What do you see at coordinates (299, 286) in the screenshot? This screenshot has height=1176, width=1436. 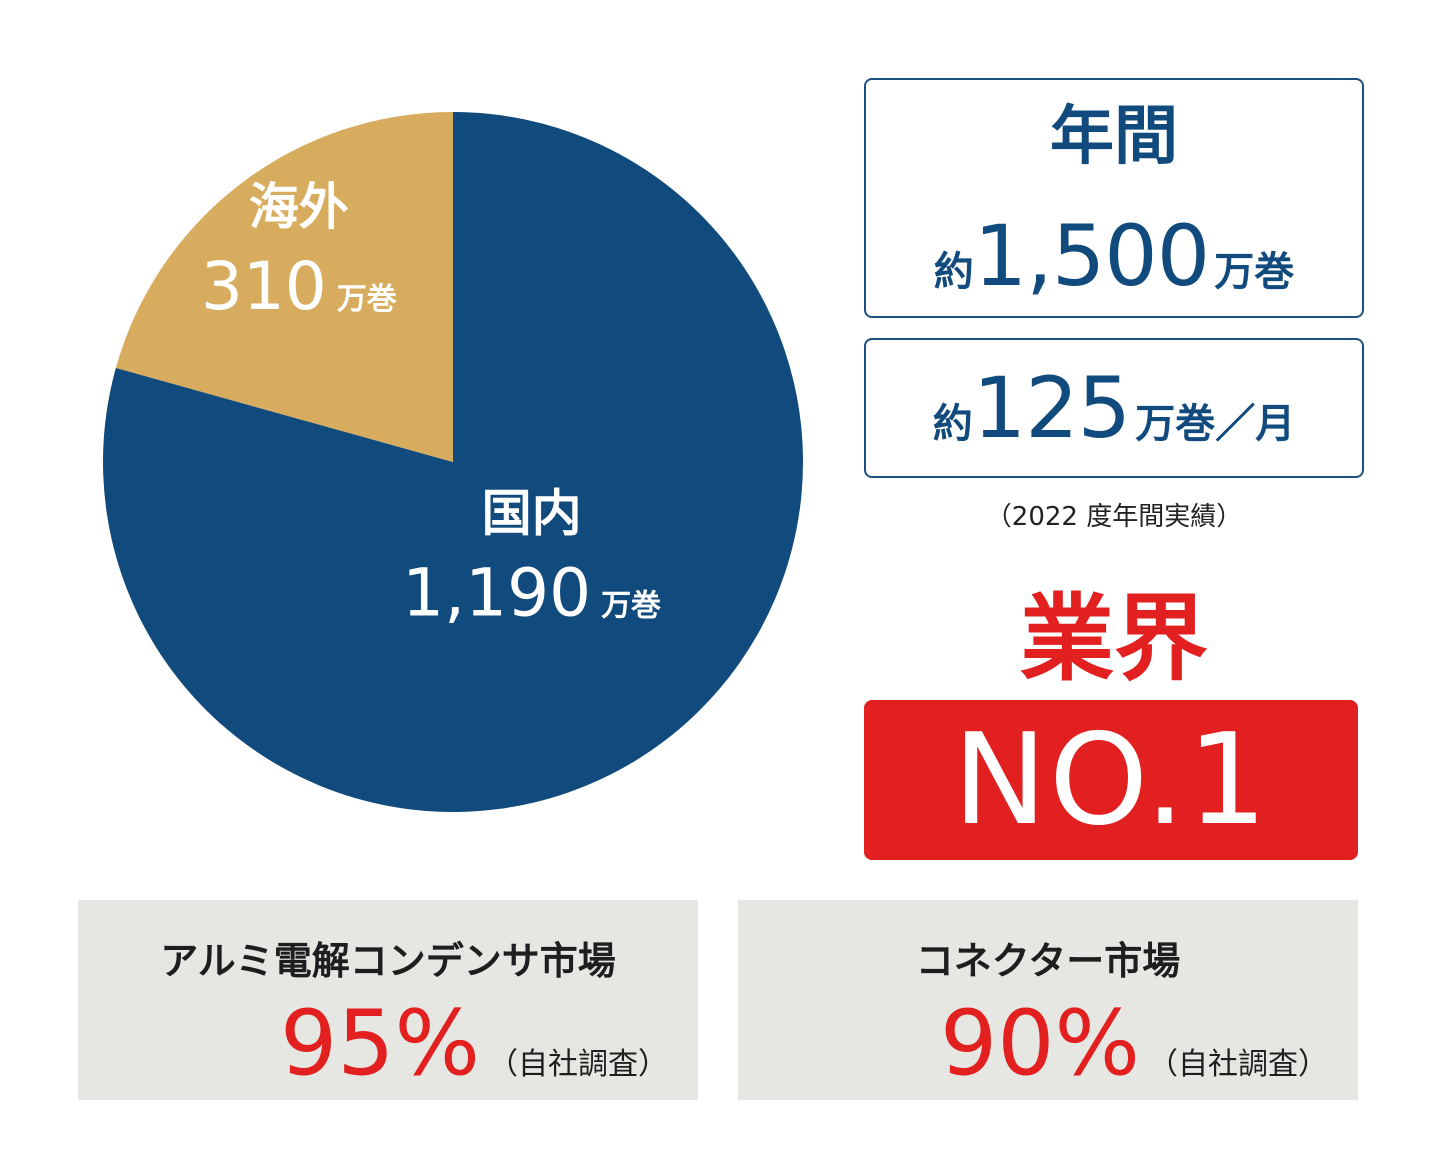 I see `pie-label-value: 310 万巻` at bounding box center [299, 286].